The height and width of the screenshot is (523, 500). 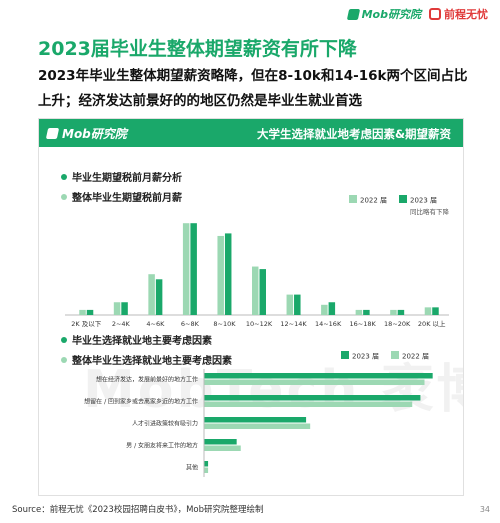 I want to click on salary-tick-label: 4~6K, so click(x=155, y=324).